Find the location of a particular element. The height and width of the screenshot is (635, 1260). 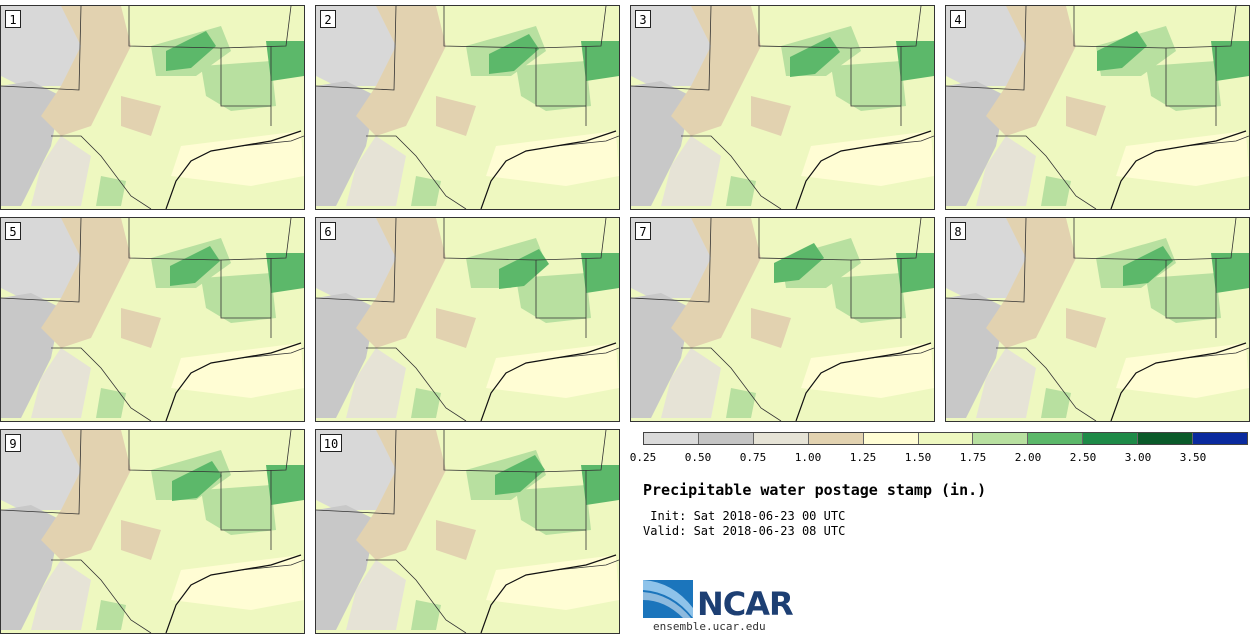

member-number-label: 9 is located at coordinates (13, 443).